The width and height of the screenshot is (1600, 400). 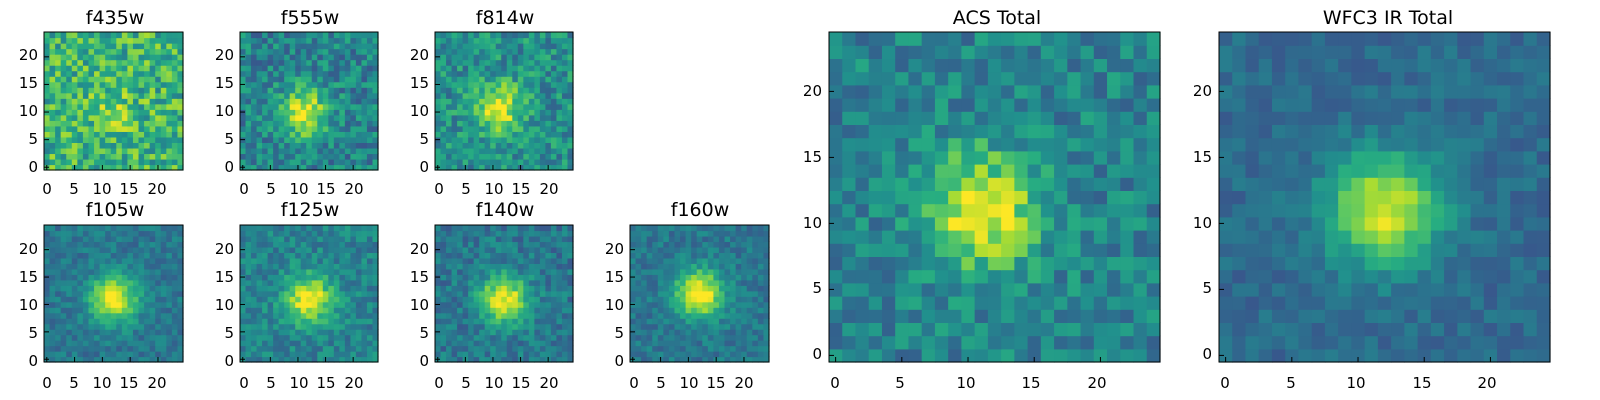 What do you see at coordinates (715, 383) in the screenshot?
I see `x-tick-label: 15` at bounding box center [715, 383].